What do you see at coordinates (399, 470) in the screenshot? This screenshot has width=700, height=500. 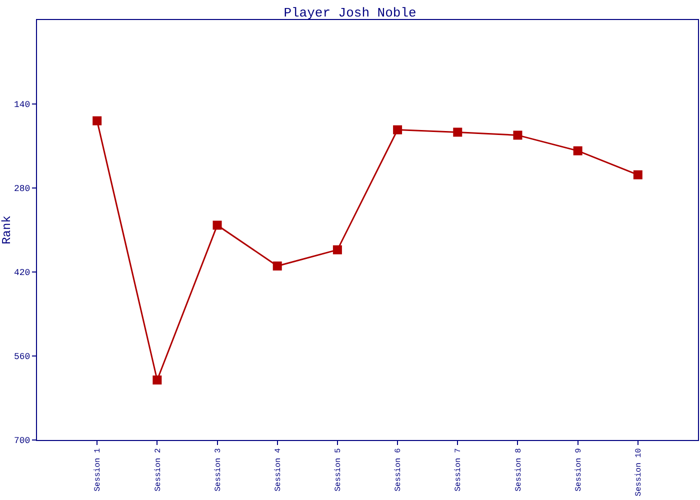 I see `x-tick-label: Session 6` at bounding box center [399, 470].